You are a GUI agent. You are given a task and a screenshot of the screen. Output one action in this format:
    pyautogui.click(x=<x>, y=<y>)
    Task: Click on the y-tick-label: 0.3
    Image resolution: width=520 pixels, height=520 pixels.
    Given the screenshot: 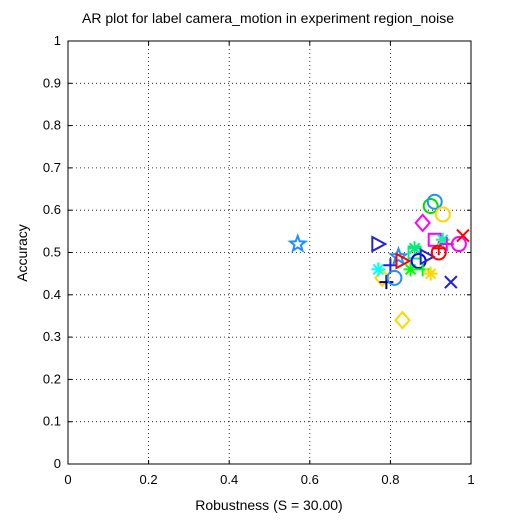 What is the action you would take?
    pyautogui.click(x=52, y=336)
    